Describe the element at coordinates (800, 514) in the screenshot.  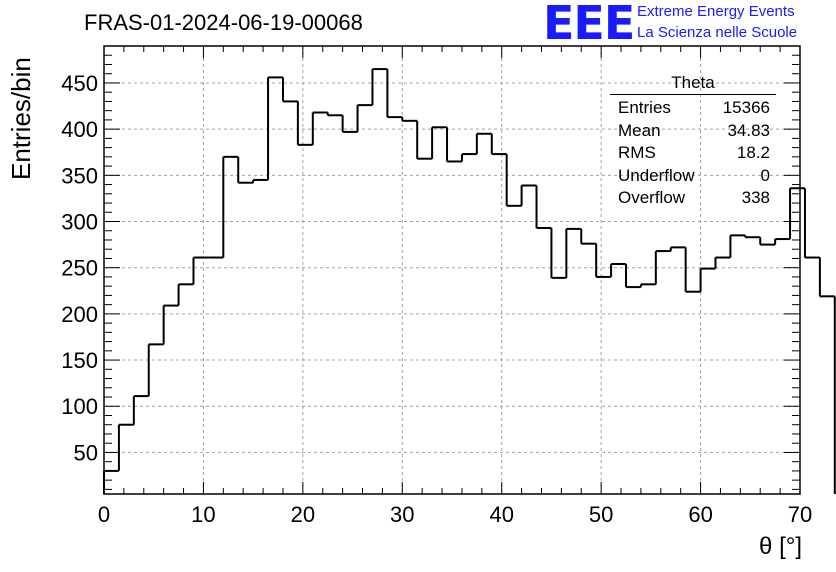
I see `x-tick-label: 70` at that location.